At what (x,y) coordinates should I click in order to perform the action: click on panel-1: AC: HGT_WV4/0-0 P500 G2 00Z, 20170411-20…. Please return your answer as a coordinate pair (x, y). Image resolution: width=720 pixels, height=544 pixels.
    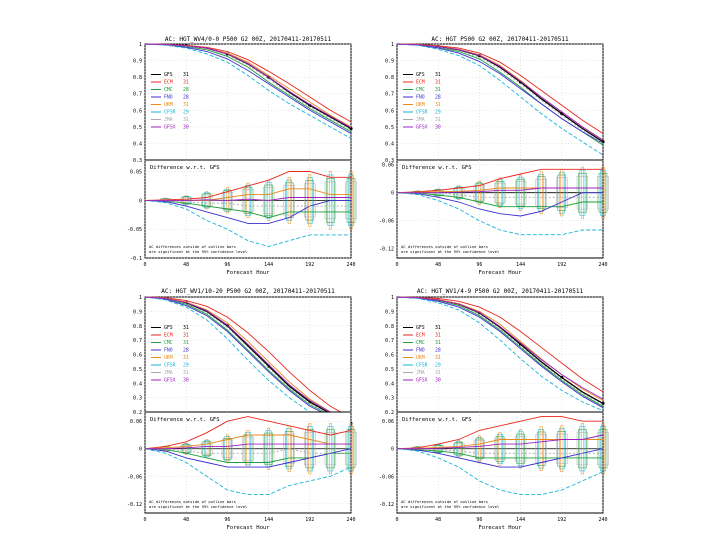
    Looking at the image, I should click on (242, 156).